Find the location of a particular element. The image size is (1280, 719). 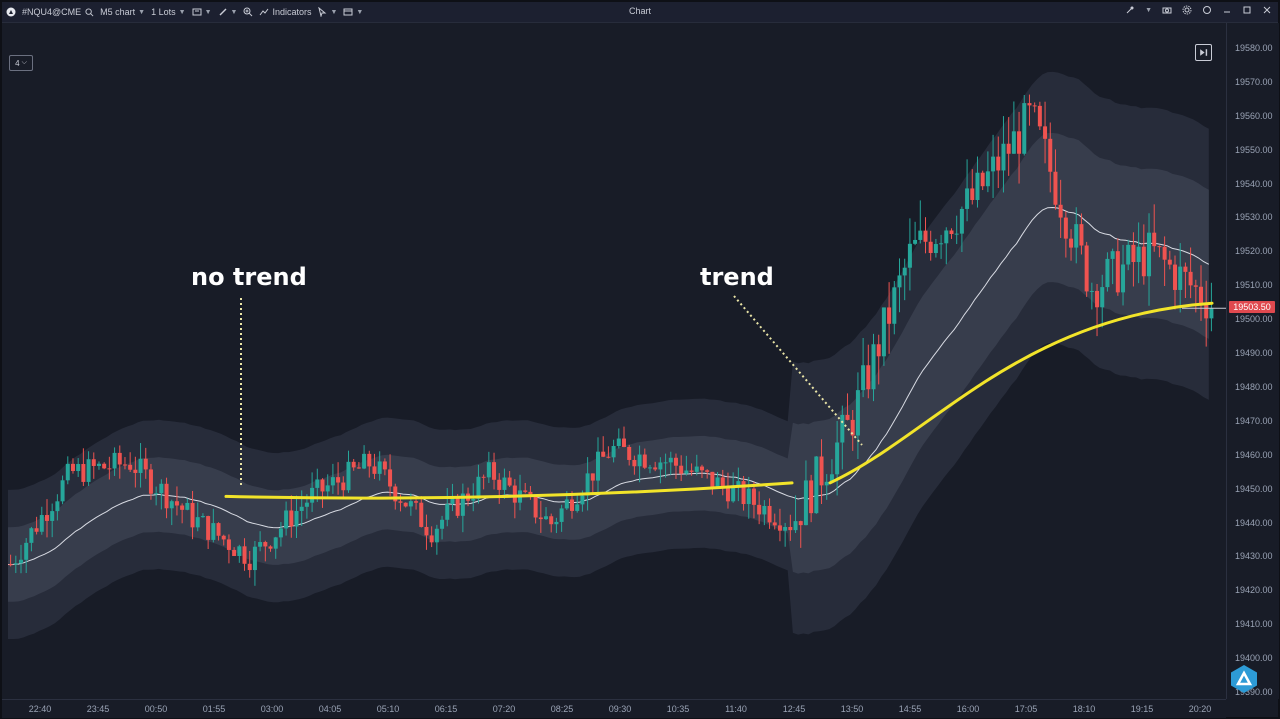

time-axis-label: 06:15 is located at coordinates (446, 709).